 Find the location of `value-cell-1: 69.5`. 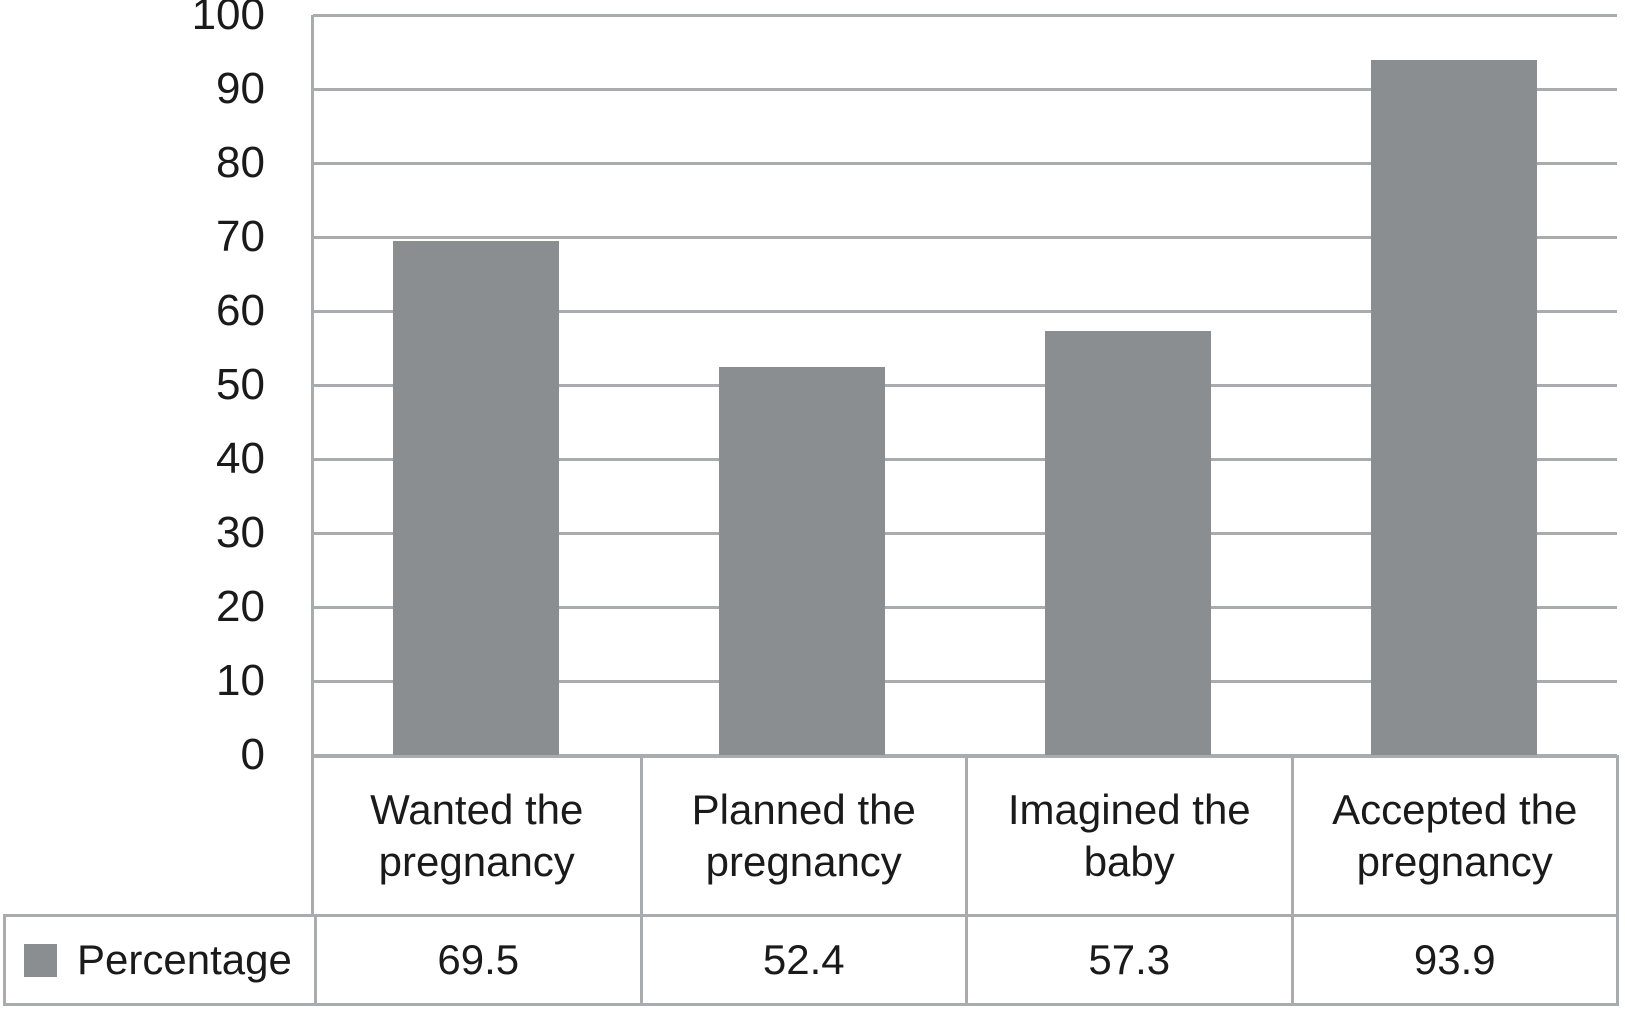

value-cell-1: 69.5 is located at coordinates (477, 960).